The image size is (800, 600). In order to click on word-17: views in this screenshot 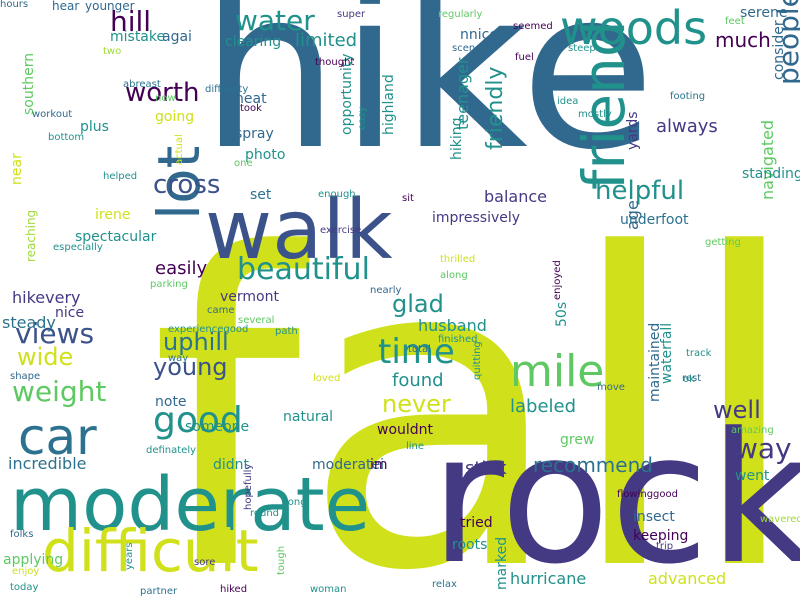, I will do `click(55, 333)`.